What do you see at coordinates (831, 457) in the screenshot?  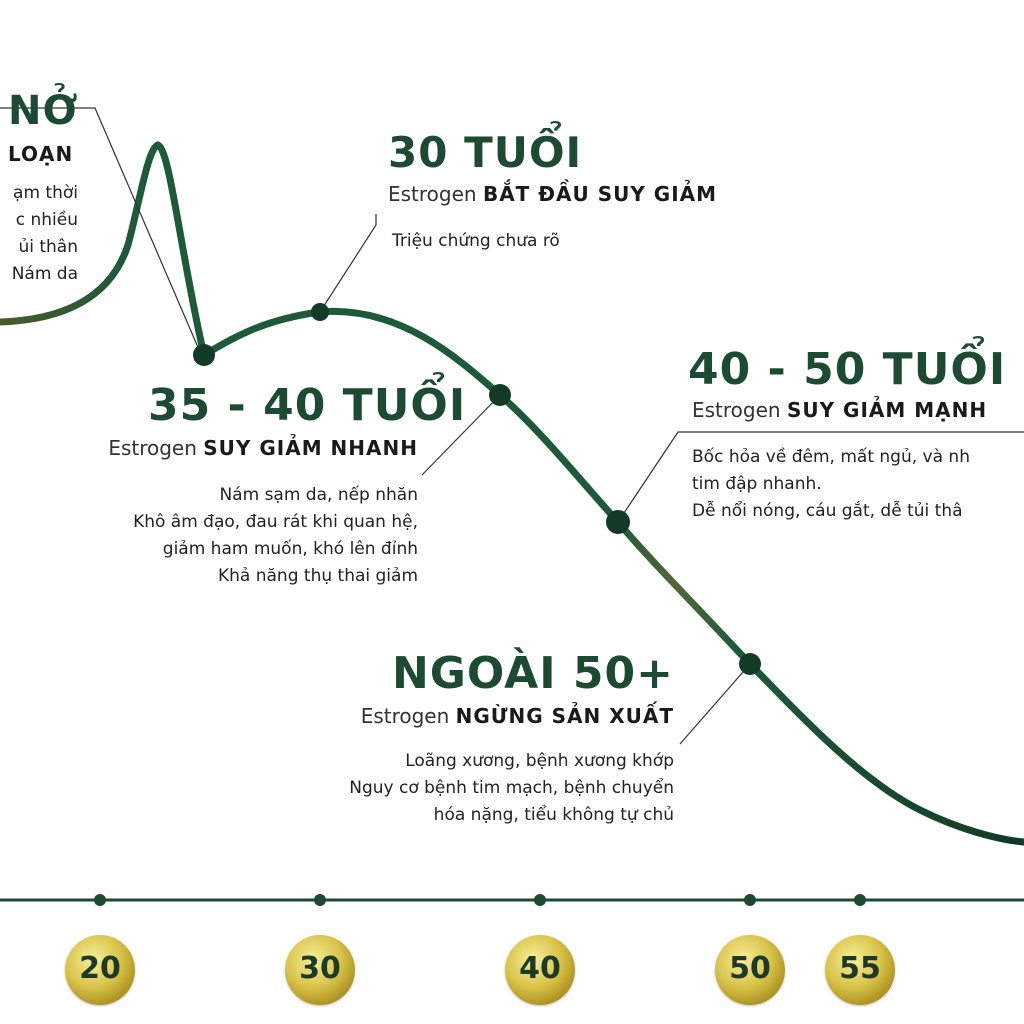 I see `age40-50-line: Bốc hỏa về đêm, mất ngủ, và nh` at bounding box center [831, 457].